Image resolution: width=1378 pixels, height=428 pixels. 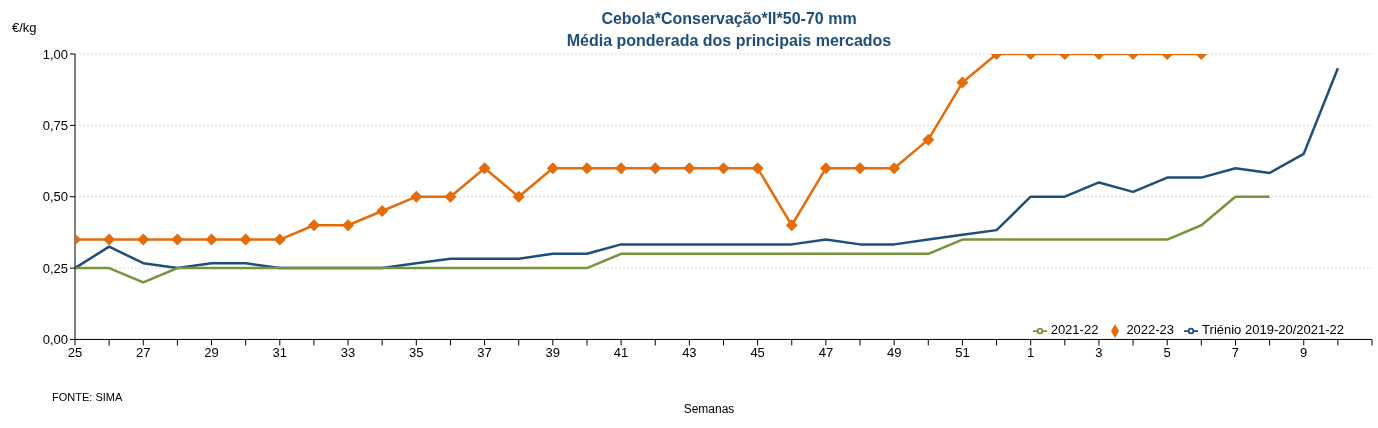 I want to click on x-tick-label: 29, so click(x=211, y=352).